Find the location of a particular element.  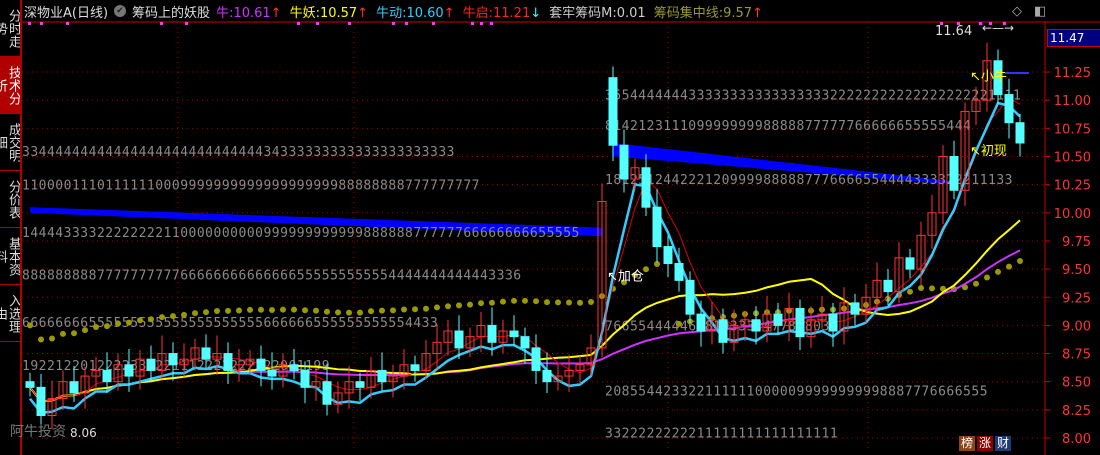

indicator-number: 10.57 is located at coordinates (338, 13).